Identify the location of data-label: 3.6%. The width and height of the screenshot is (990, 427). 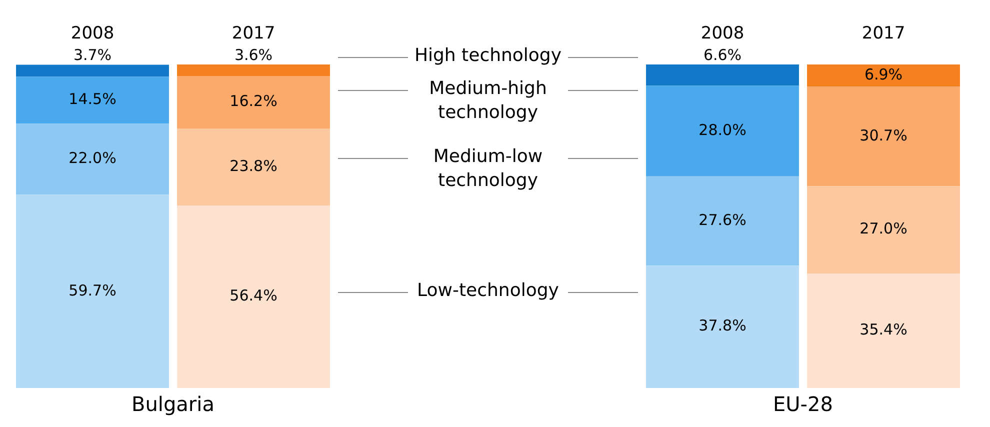
(253, 55).